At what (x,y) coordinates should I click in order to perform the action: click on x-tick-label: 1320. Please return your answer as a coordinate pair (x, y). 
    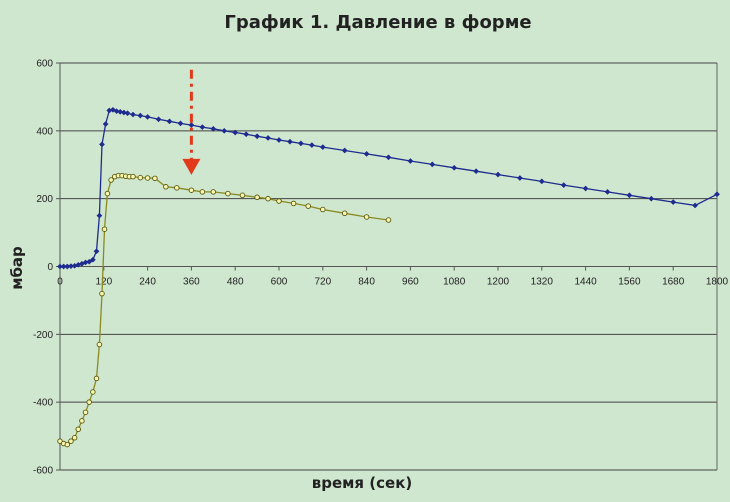
    Looking at the image, I should click on (542, 282).